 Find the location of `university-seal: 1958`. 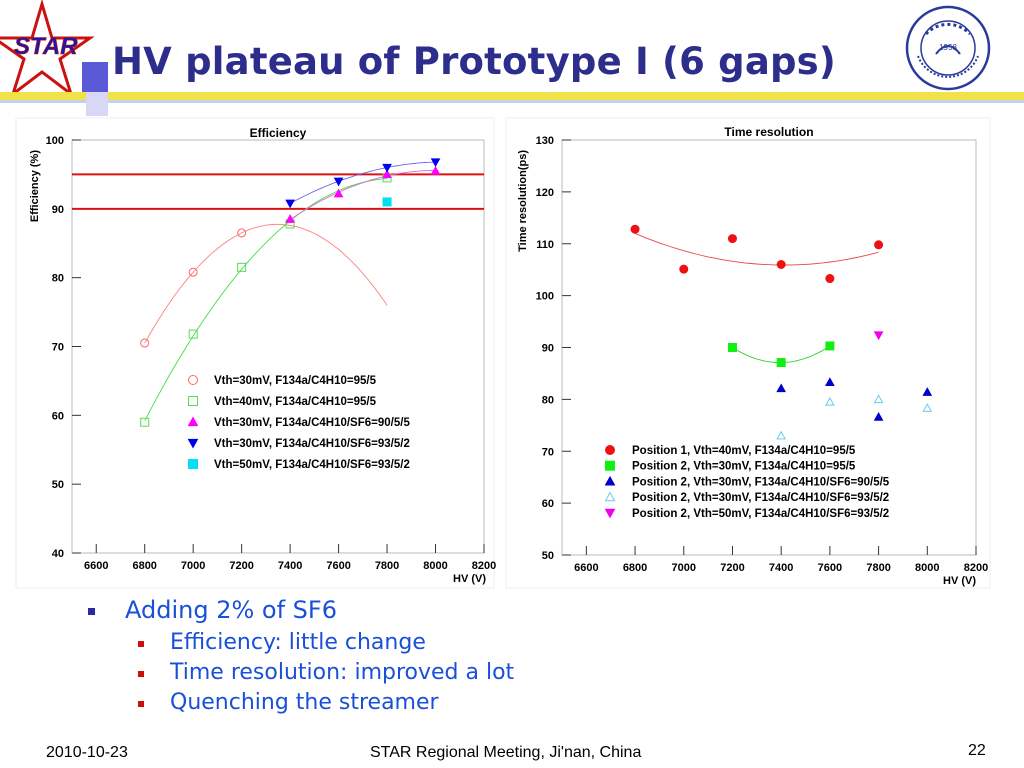

university-seal: 1958 is located at coordinates (948, 48).